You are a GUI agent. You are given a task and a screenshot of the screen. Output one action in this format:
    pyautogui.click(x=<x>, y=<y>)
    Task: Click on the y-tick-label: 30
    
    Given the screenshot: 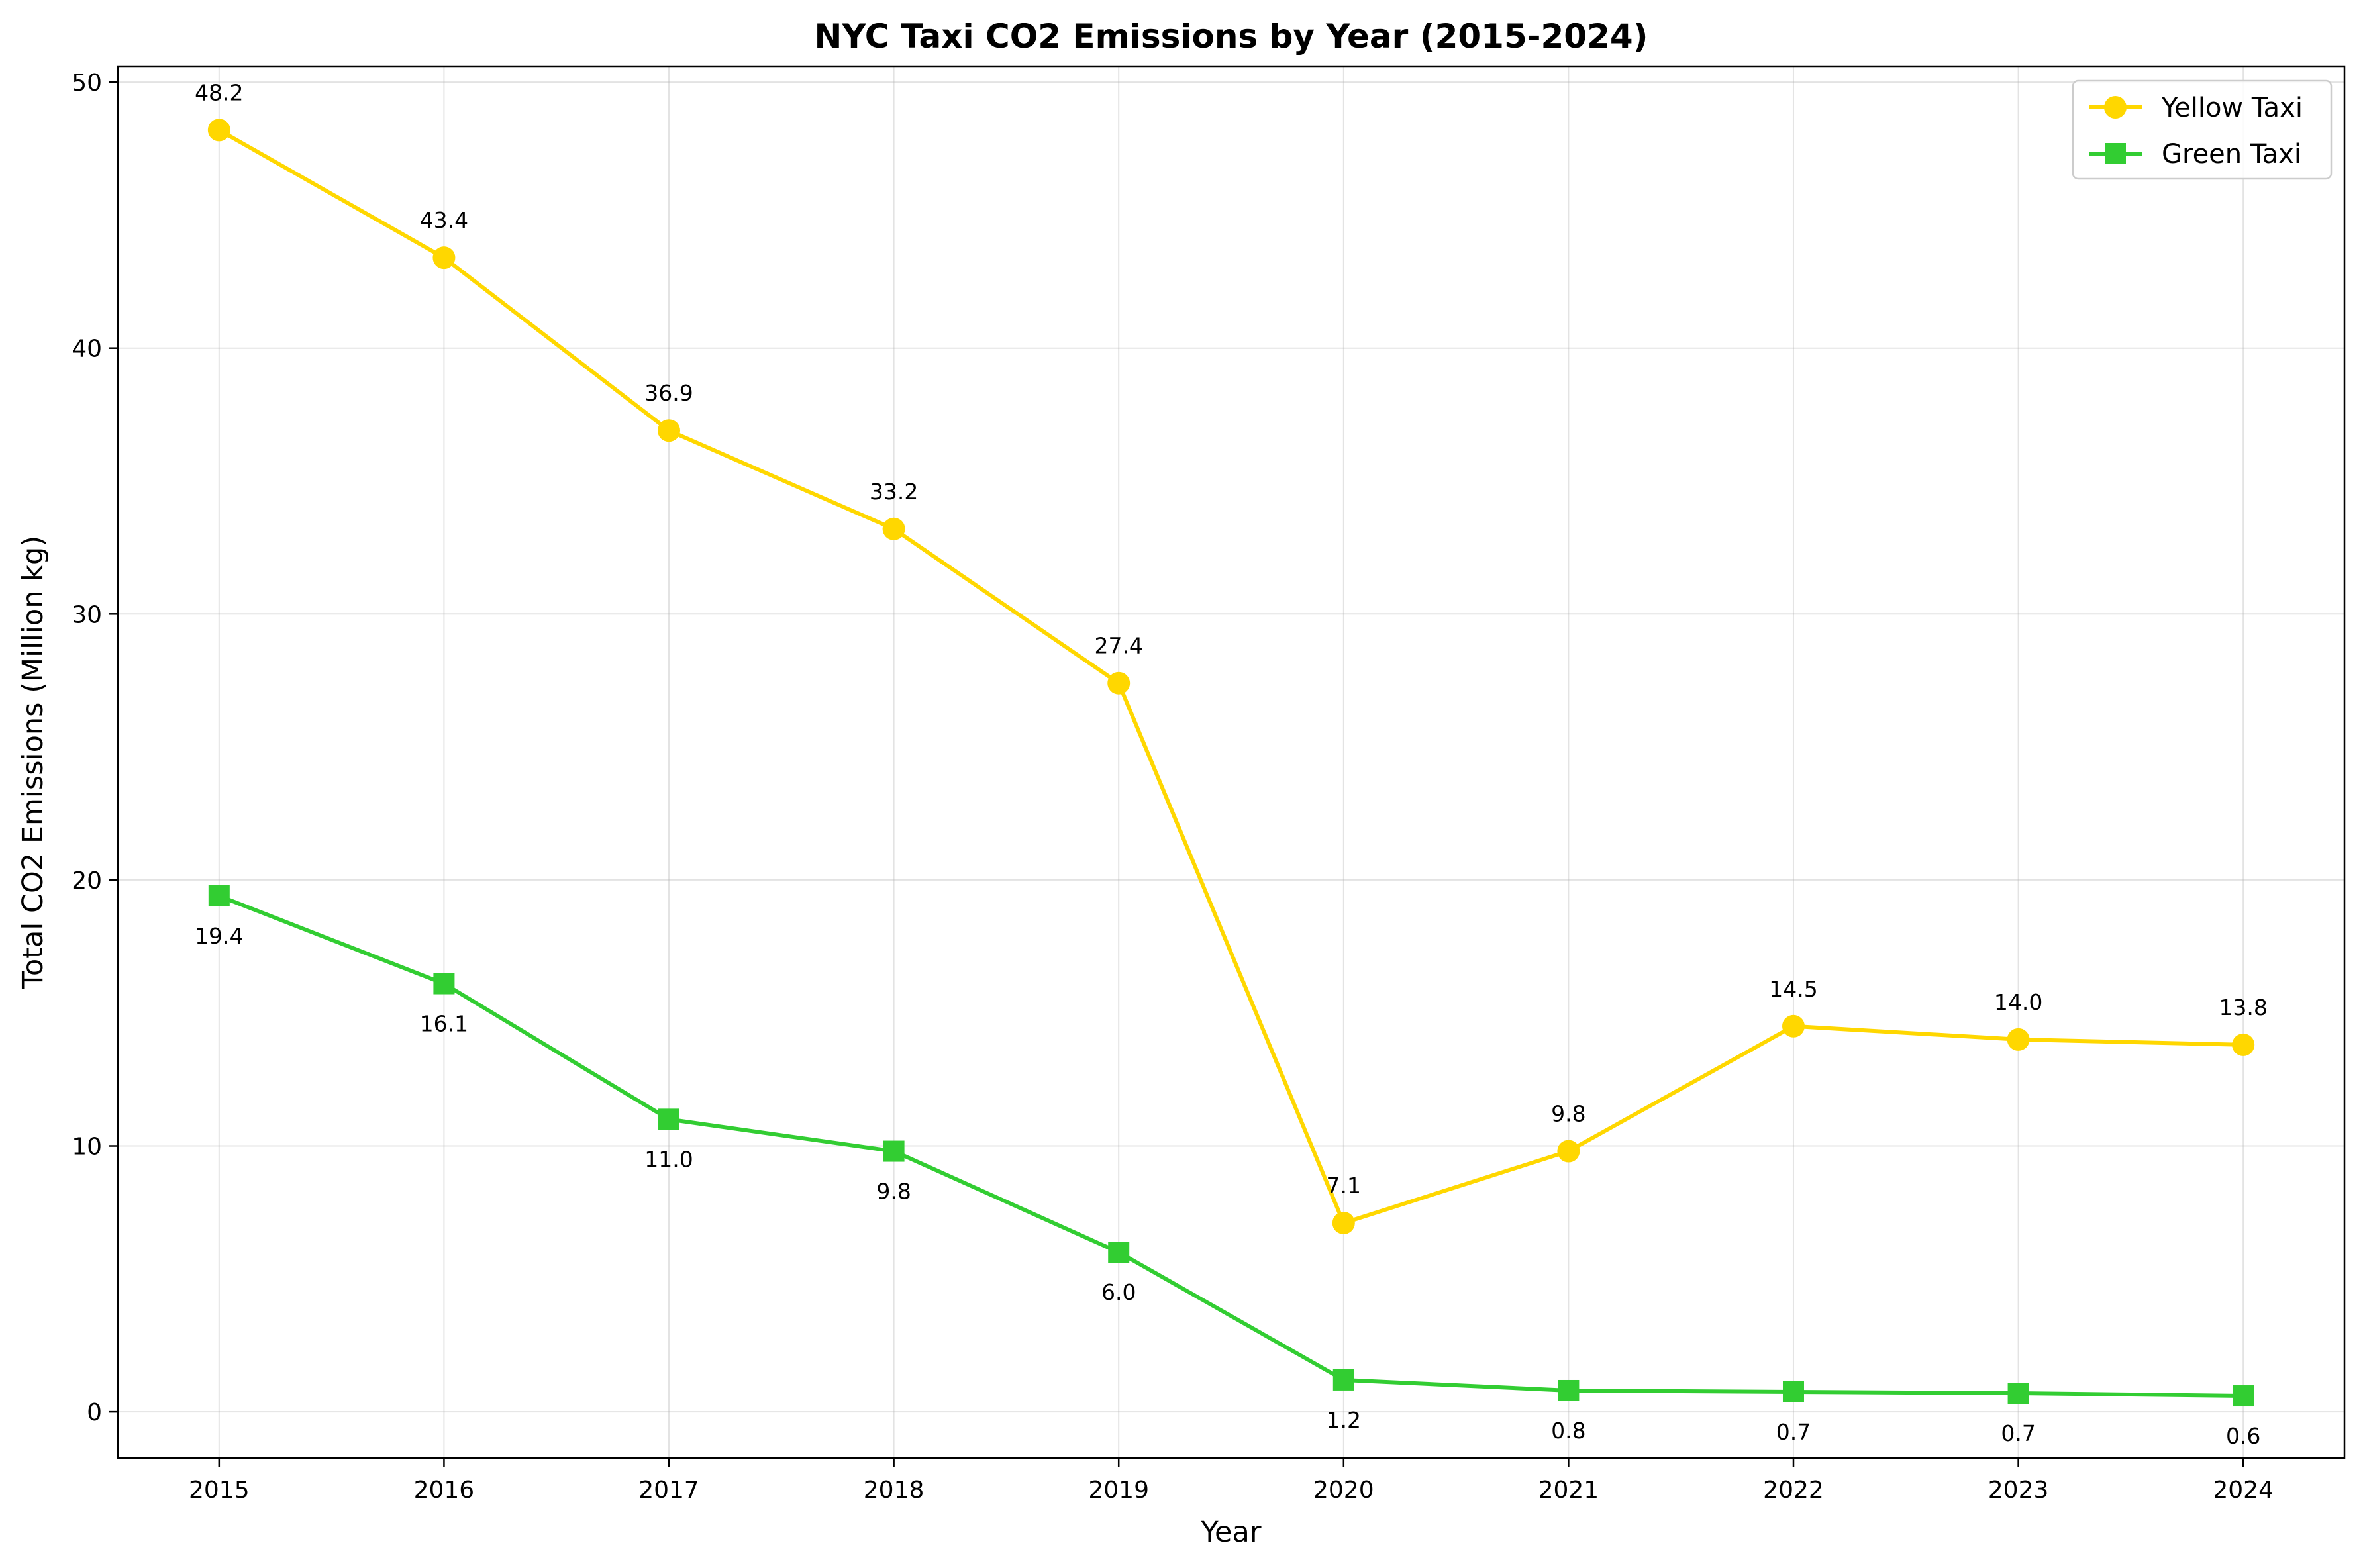 What is the action you would take?
    pyautogui.click(x=87, y=614)
    